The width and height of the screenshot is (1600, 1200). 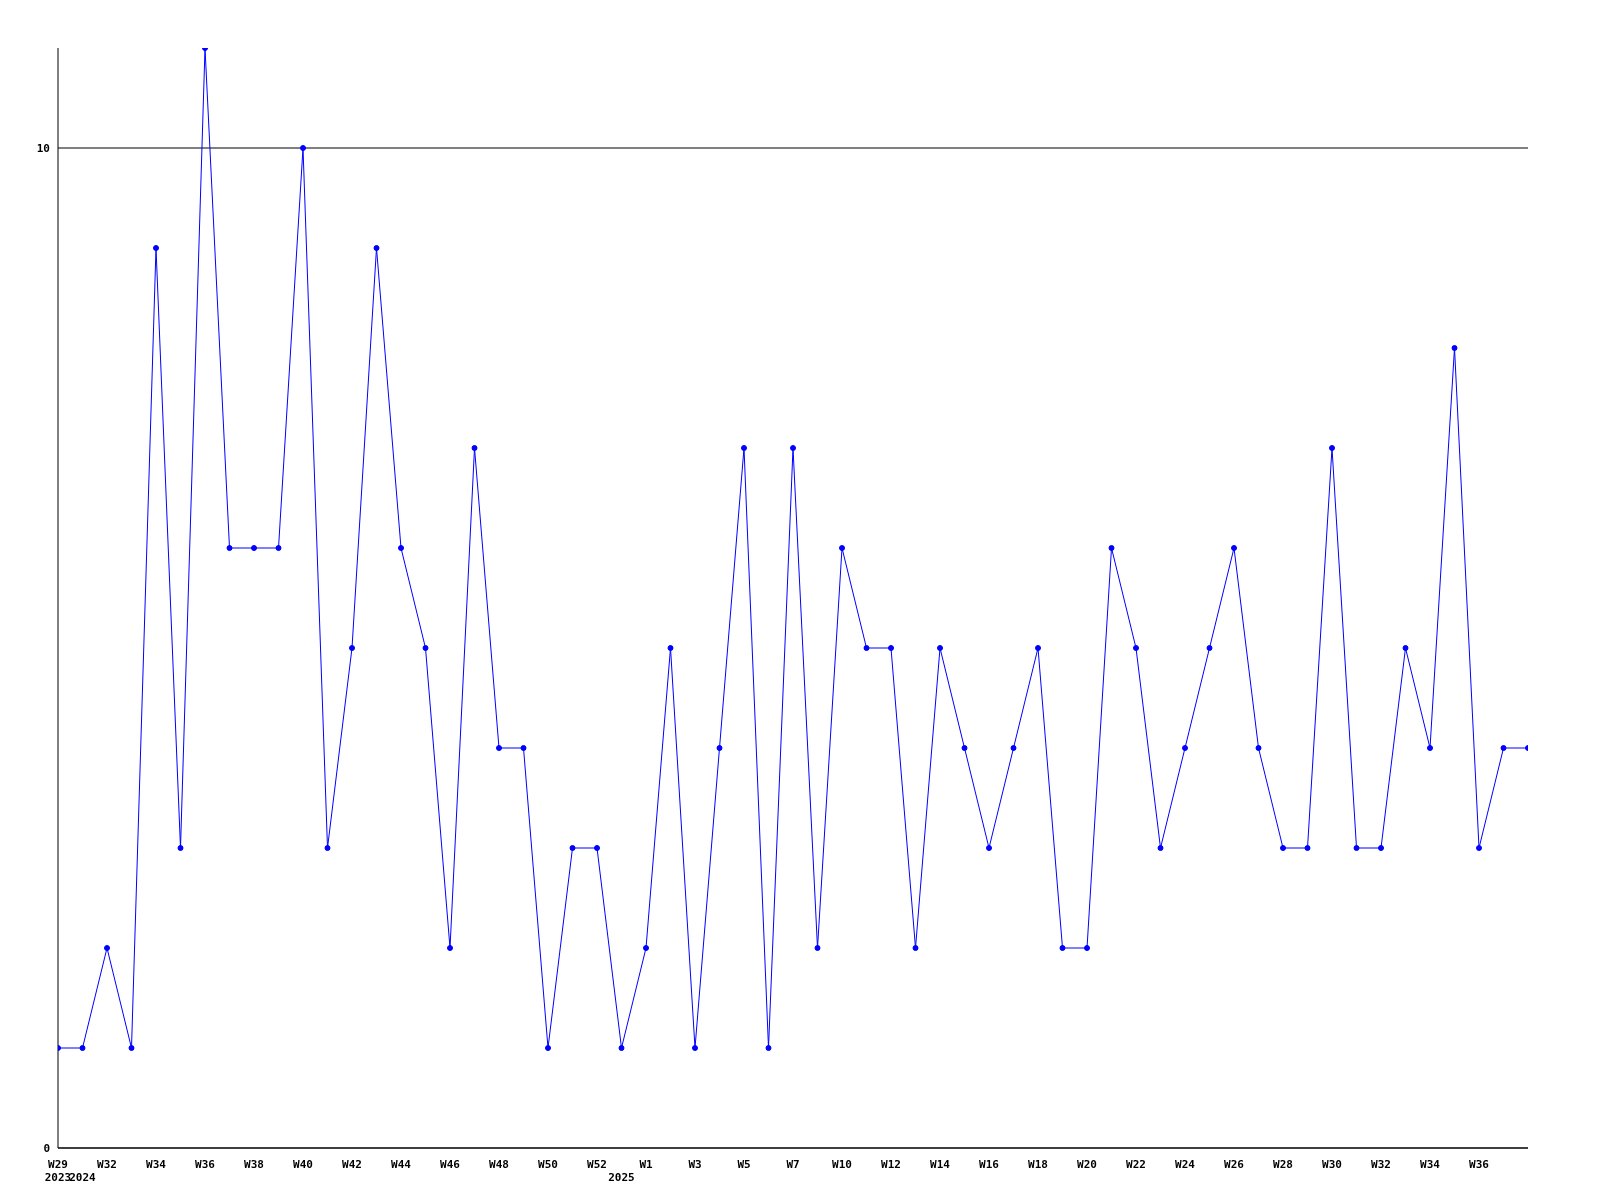 What do you see at coordinates (1038, 1164) in the screenshot?
I see `x-tick-label: W18` at bounding box center [1038, 1164].